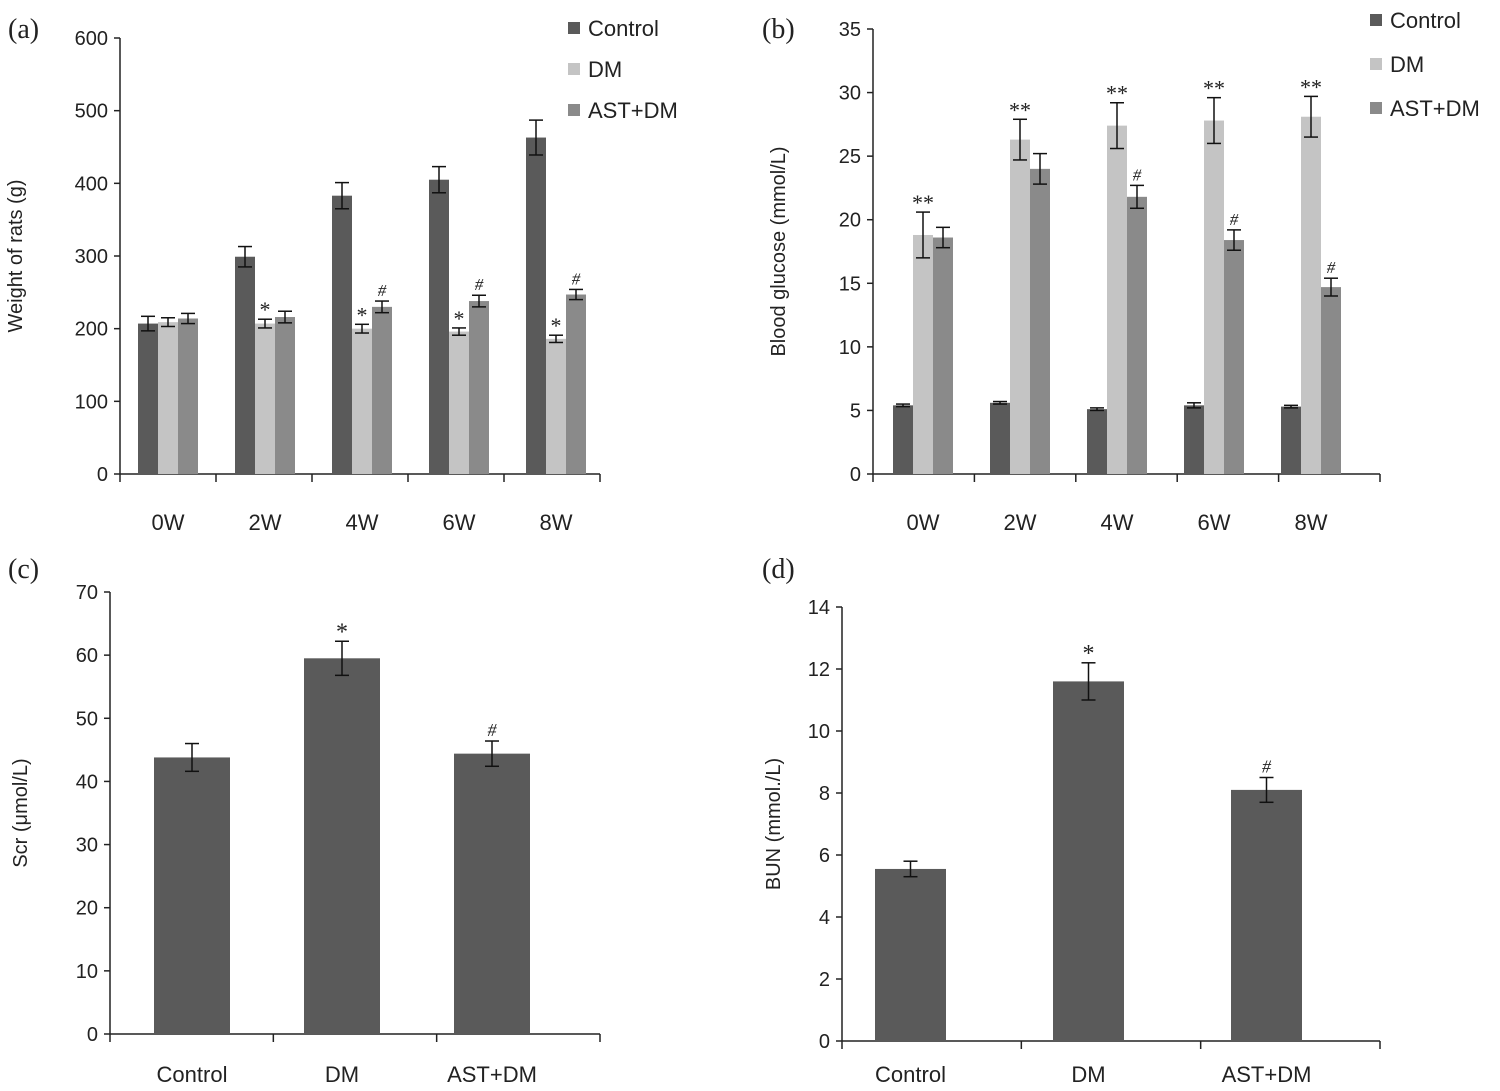 The image size is (1500, 1091). Describe the element at coordinates (91, 39) in the screenshot. I see `y-tick-label: 600` at that location.